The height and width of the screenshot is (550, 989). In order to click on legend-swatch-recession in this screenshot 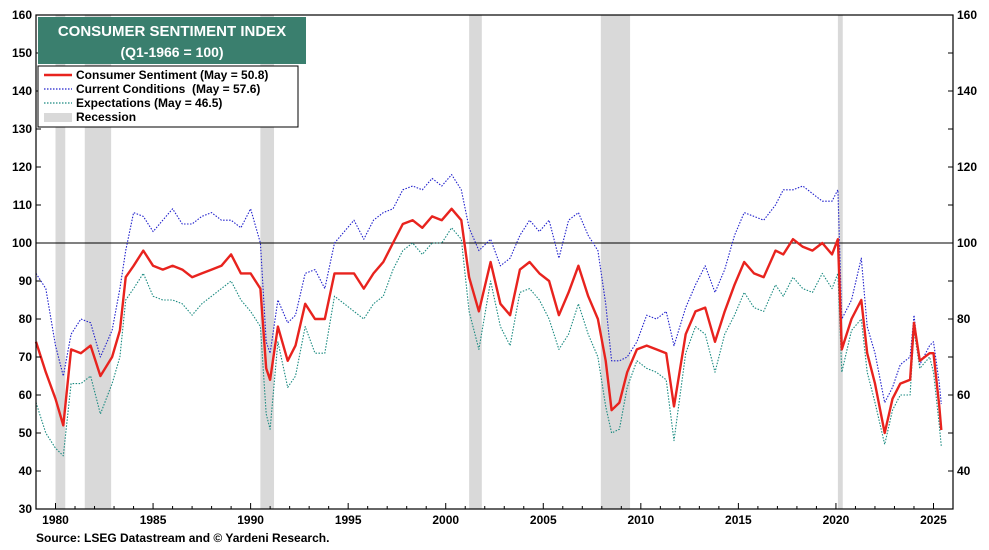, I will do `click(58, 117)`.